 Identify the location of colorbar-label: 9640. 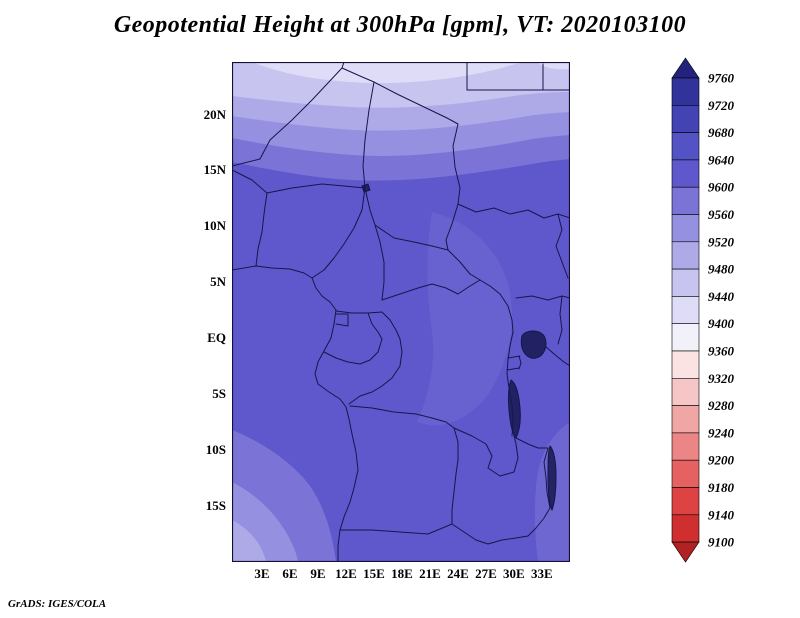
(721, 159).